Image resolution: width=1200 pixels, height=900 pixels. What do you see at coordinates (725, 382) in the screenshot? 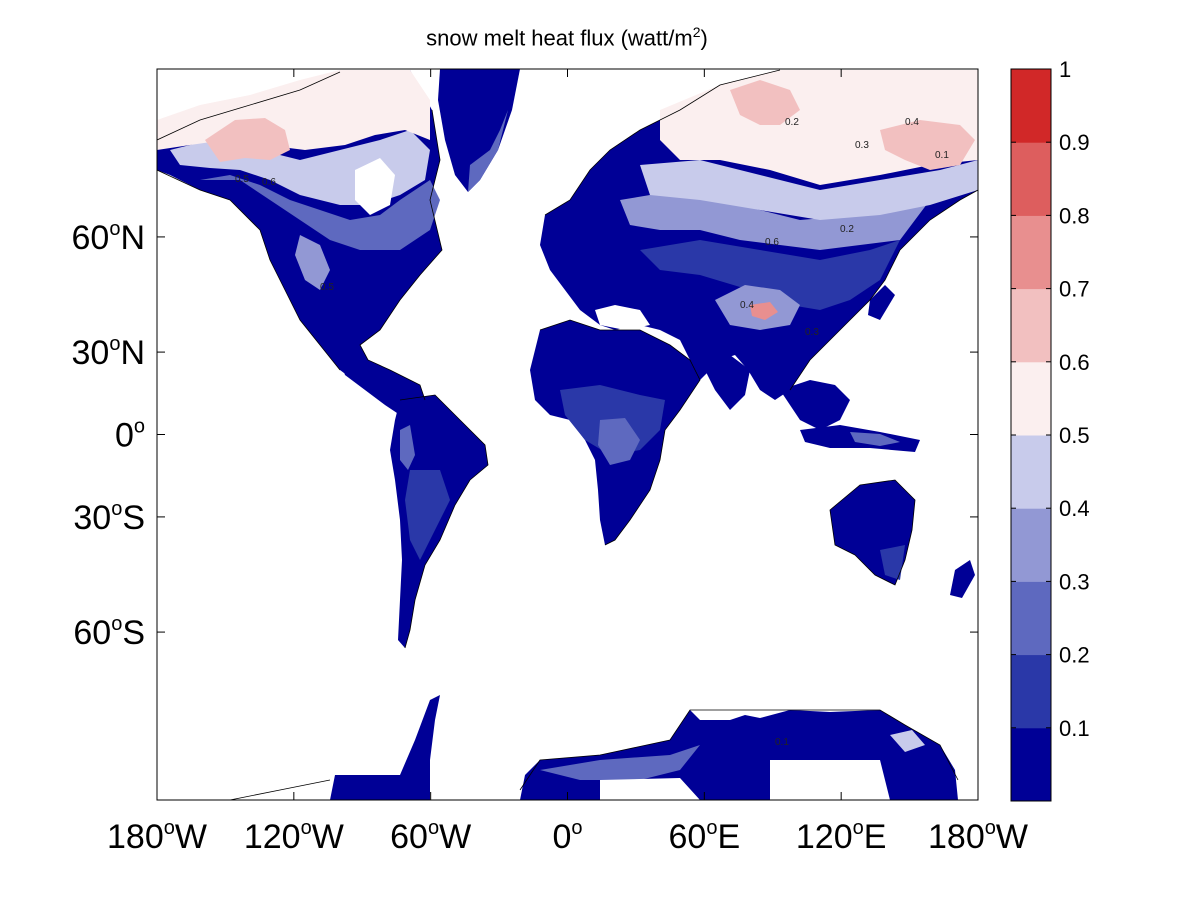
I see `land-india` at bounding box center [725, 382].